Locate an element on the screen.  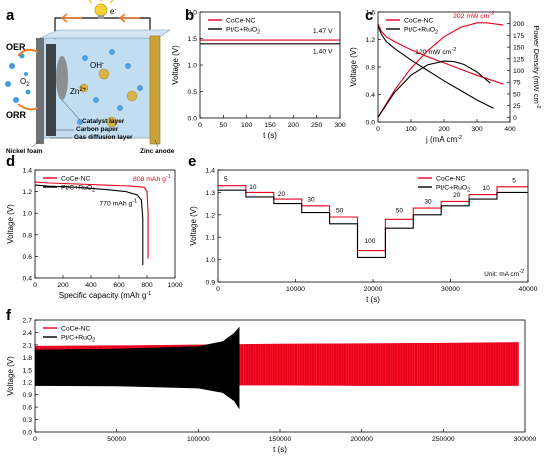
y-axis-label-c: Voltage (V) is located at coordinates (353, 67).